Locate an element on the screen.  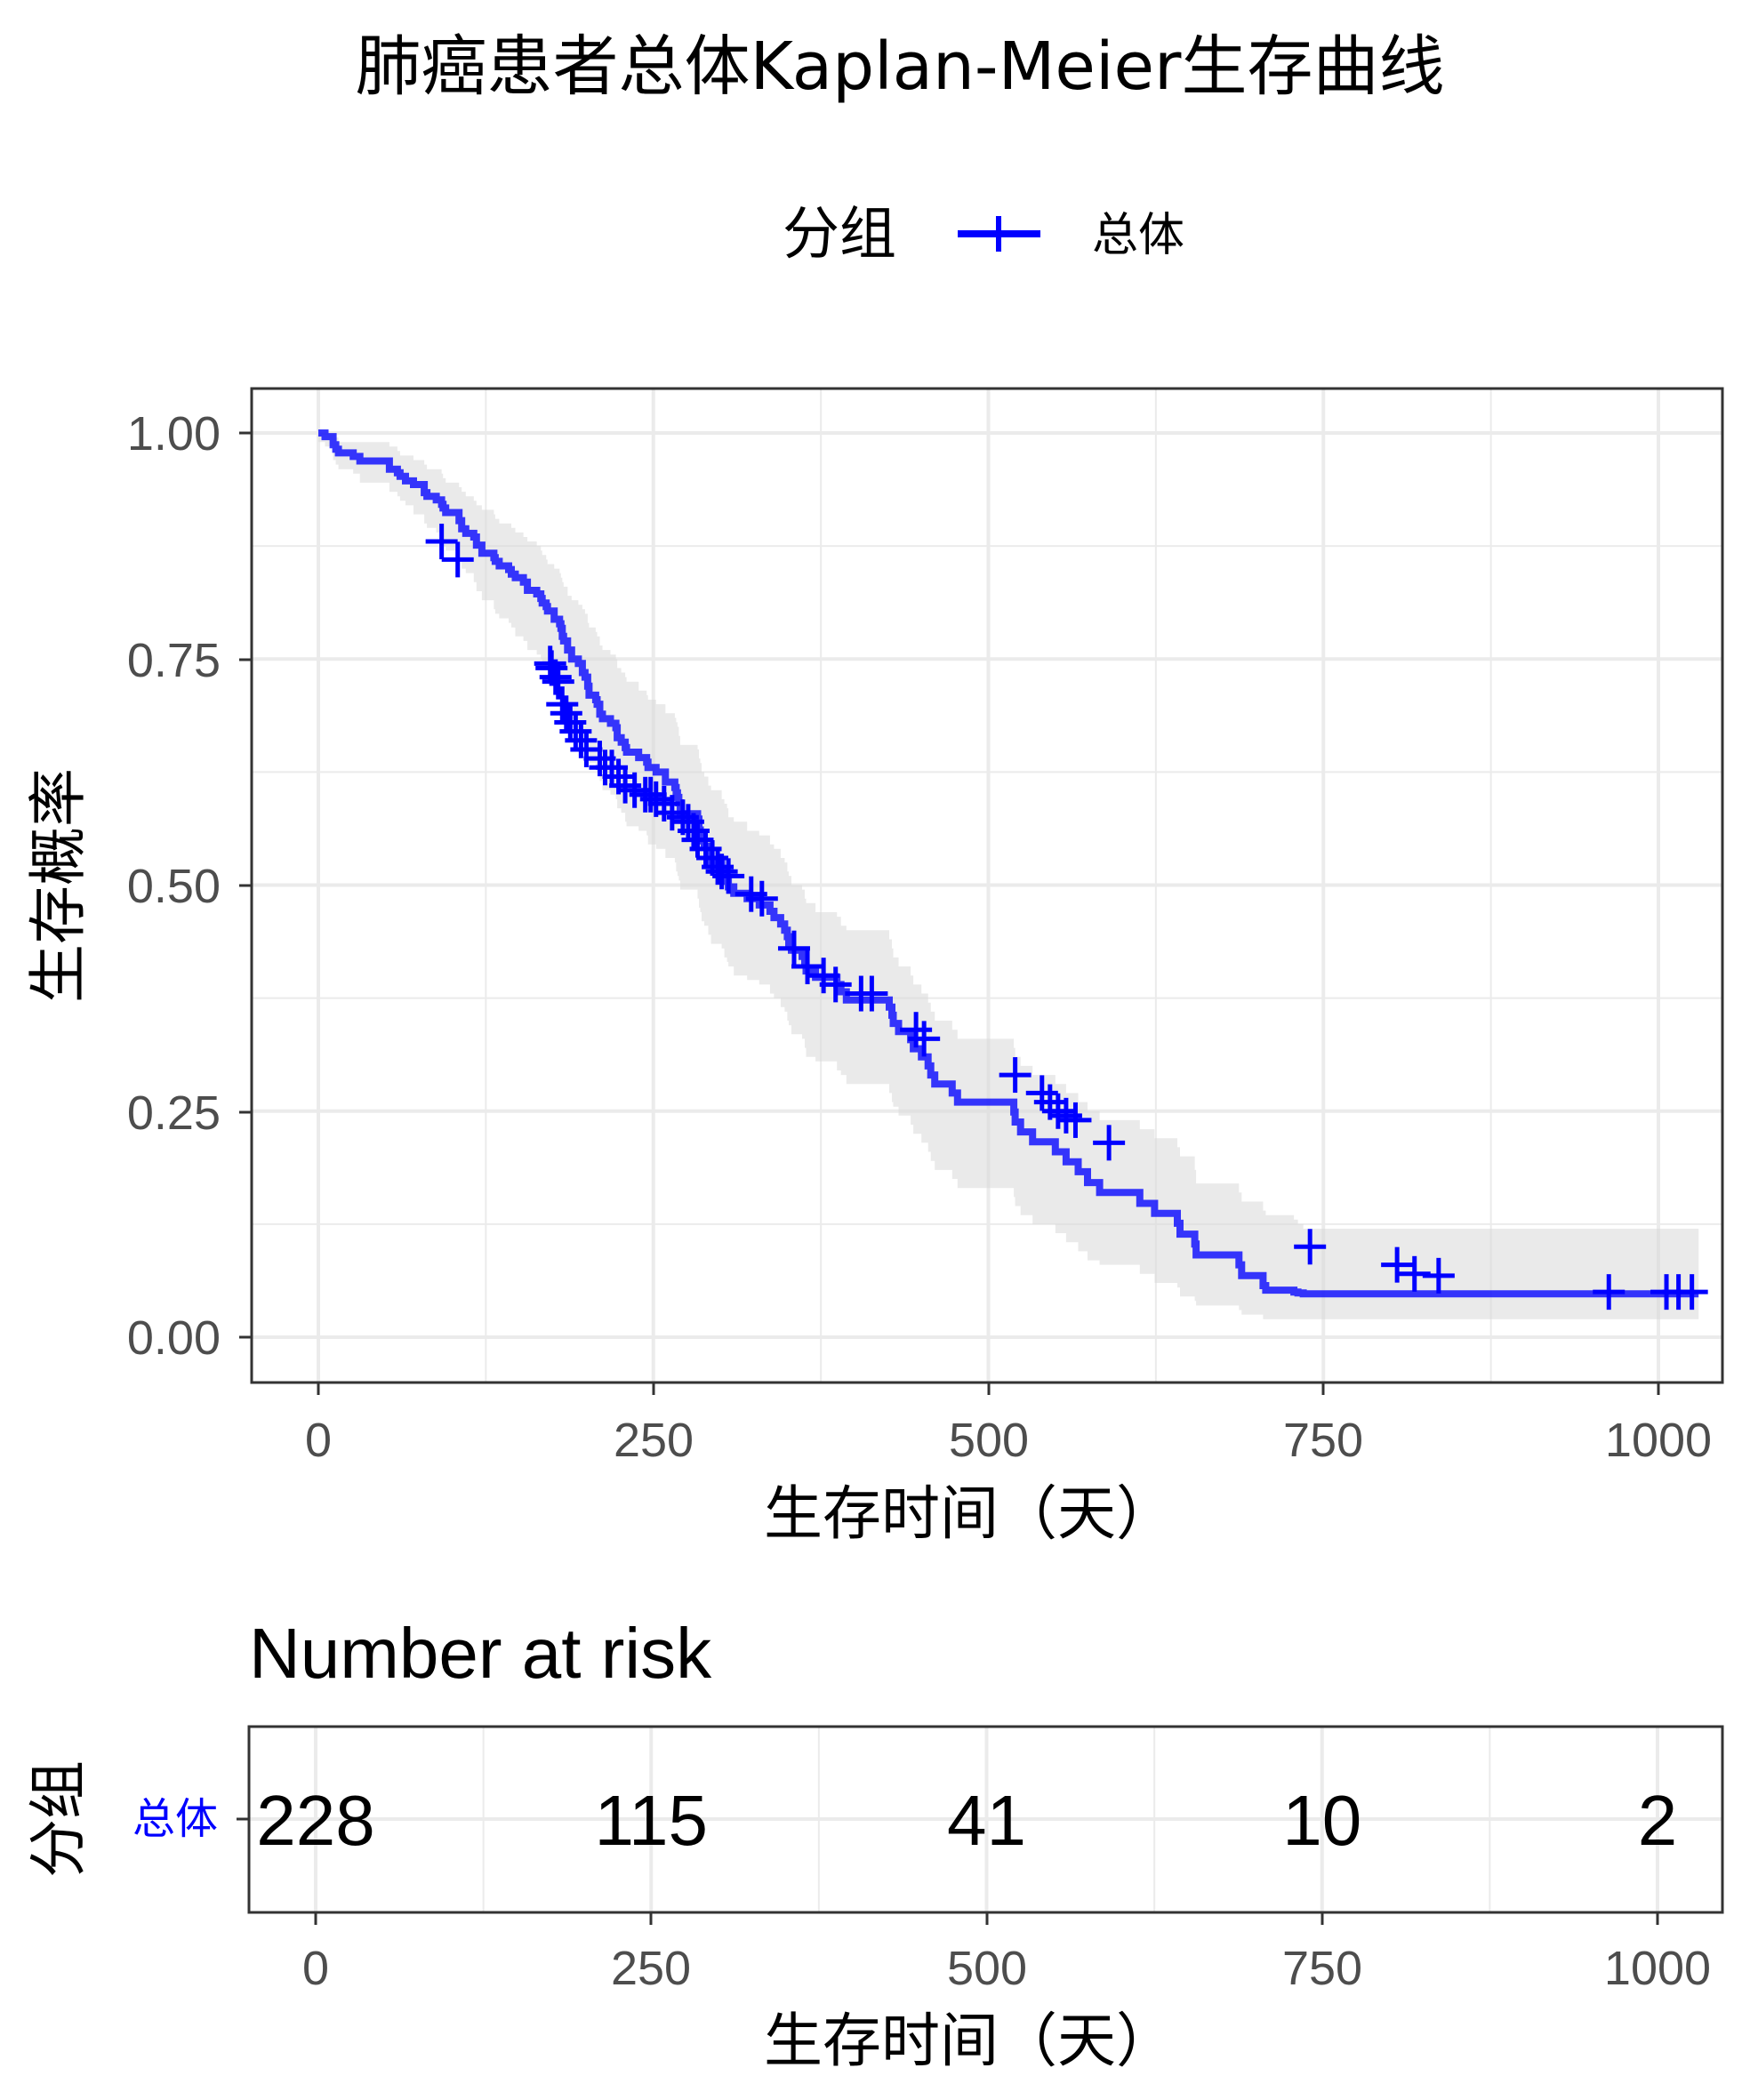
legend-title: 分组 is located at coordinates (839, 235).